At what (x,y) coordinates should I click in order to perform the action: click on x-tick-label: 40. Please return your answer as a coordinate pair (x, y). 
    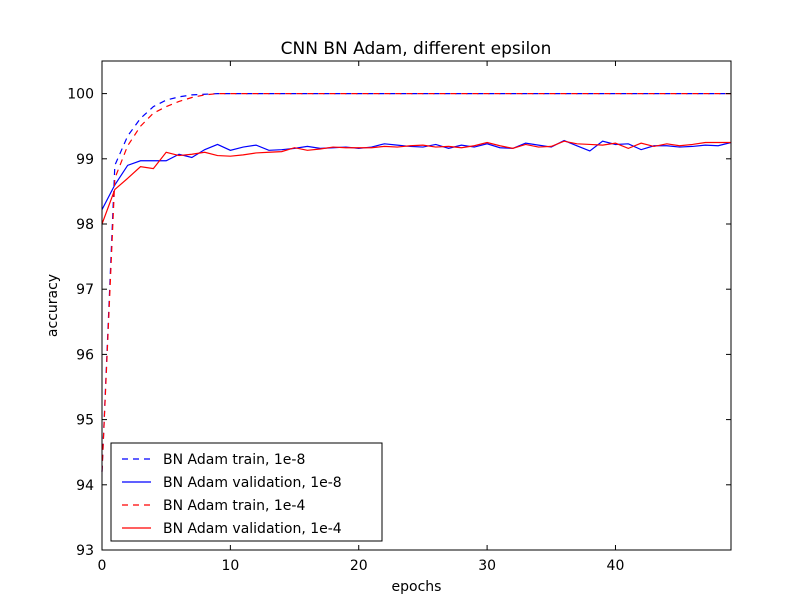
    Looking at the image, I should click on (616, 566).